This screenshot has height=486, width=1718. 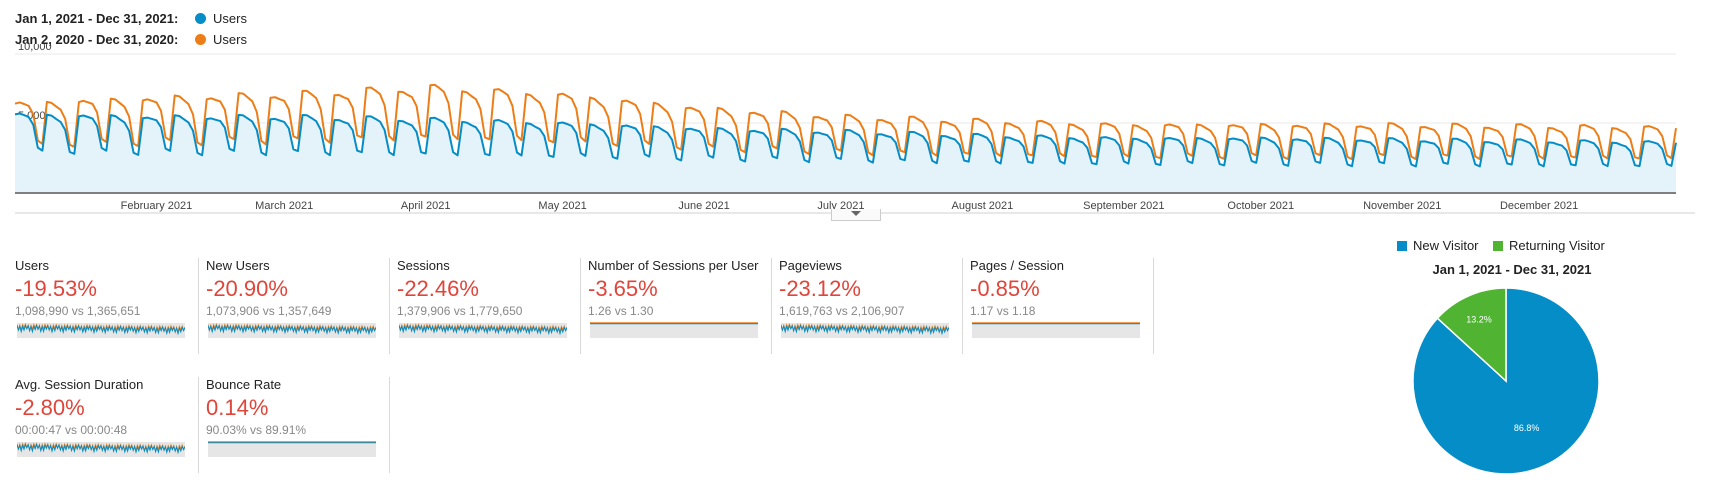 I want to click on pie-legend-returning: Returning Visitor, so click(x=1549, y=245).